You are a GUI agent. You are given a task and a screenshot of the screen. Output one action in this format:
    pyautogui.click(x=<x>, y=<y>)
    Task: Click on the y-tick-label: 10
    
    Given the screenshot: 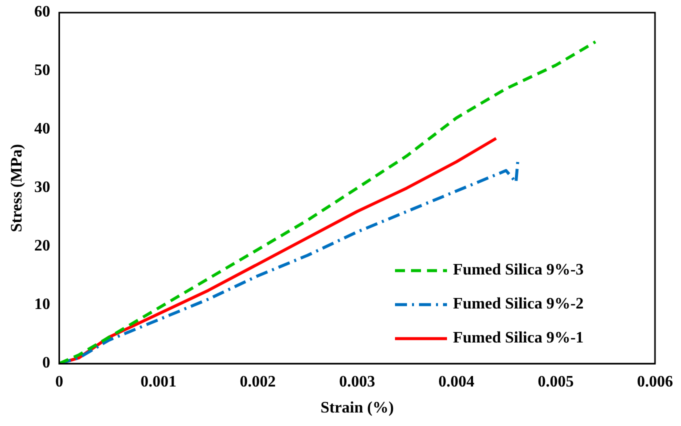 What is the action you would take?
    pyautogui.click(x=42, y=305)
    